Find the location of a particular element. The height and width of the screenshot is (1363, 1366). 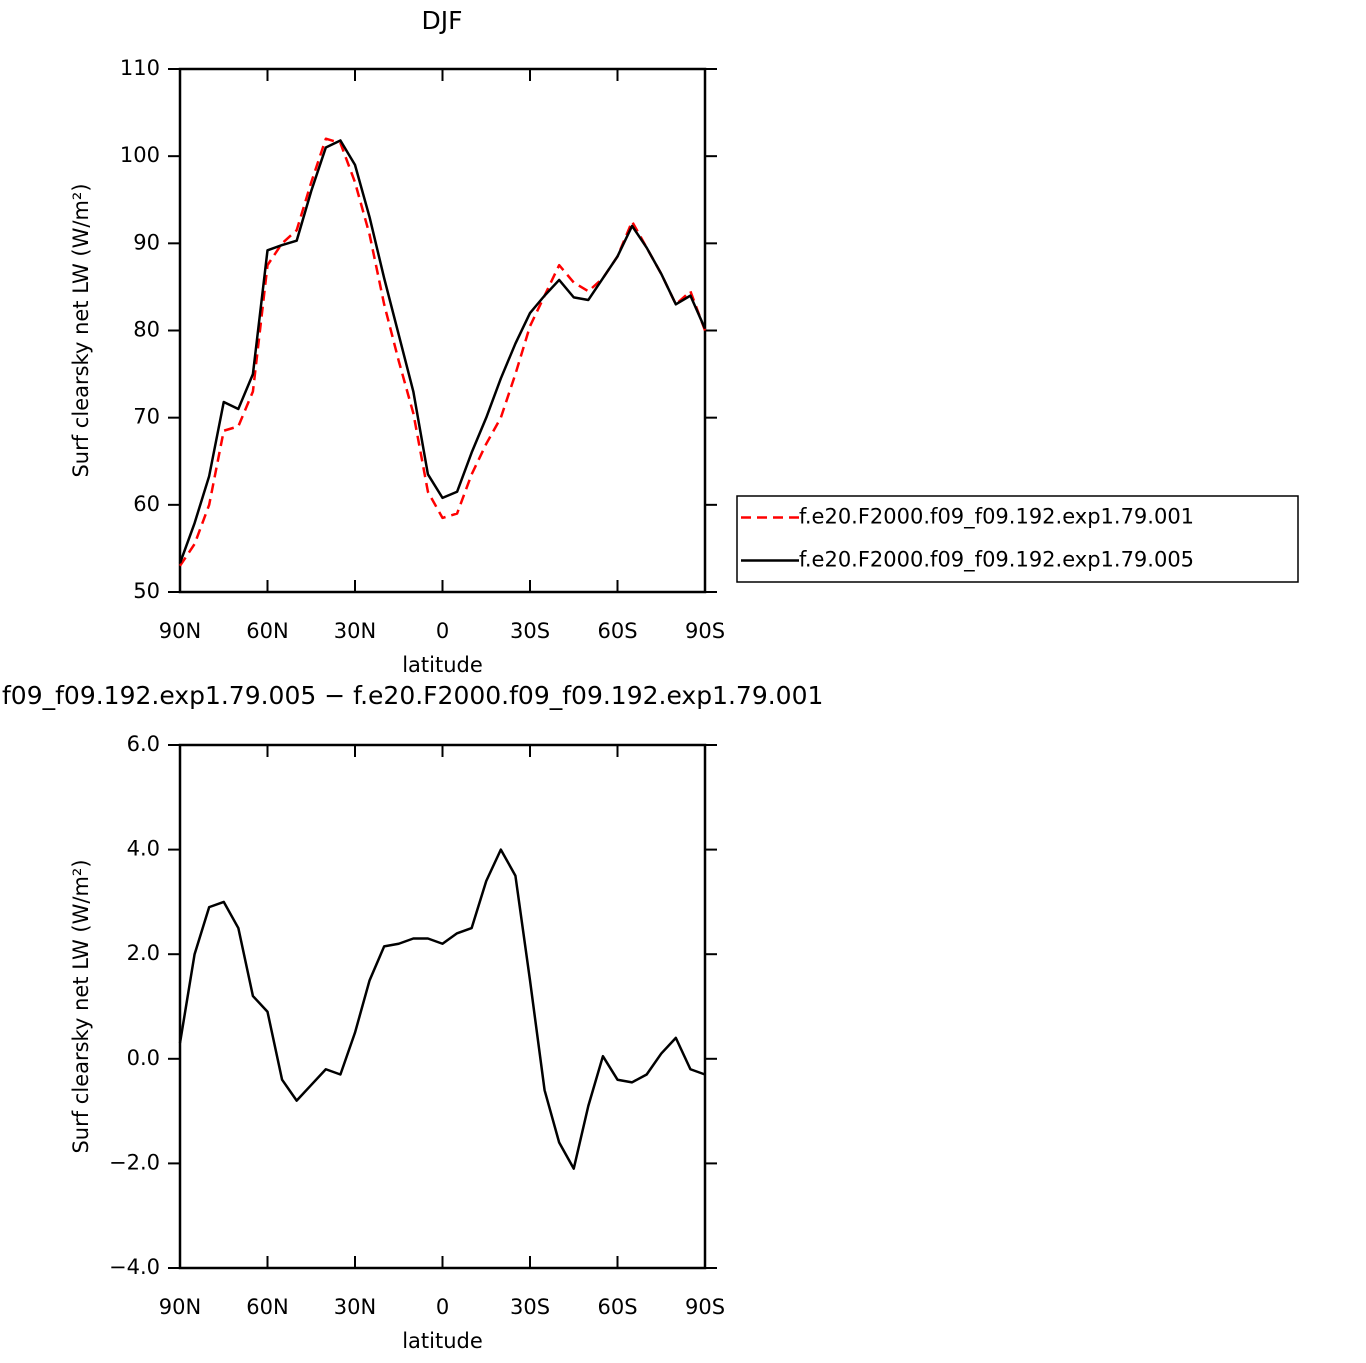

y-tick-label: 2.0 is located at coordinates (143, 953).